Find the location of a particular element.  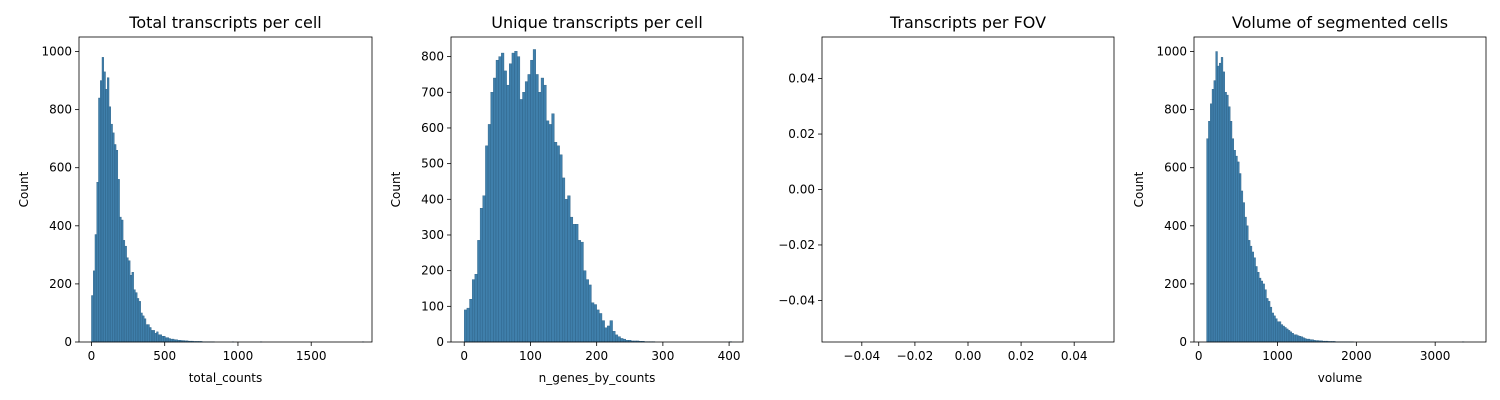

y-tick-label: 0 is located at coordinates (440, 342).